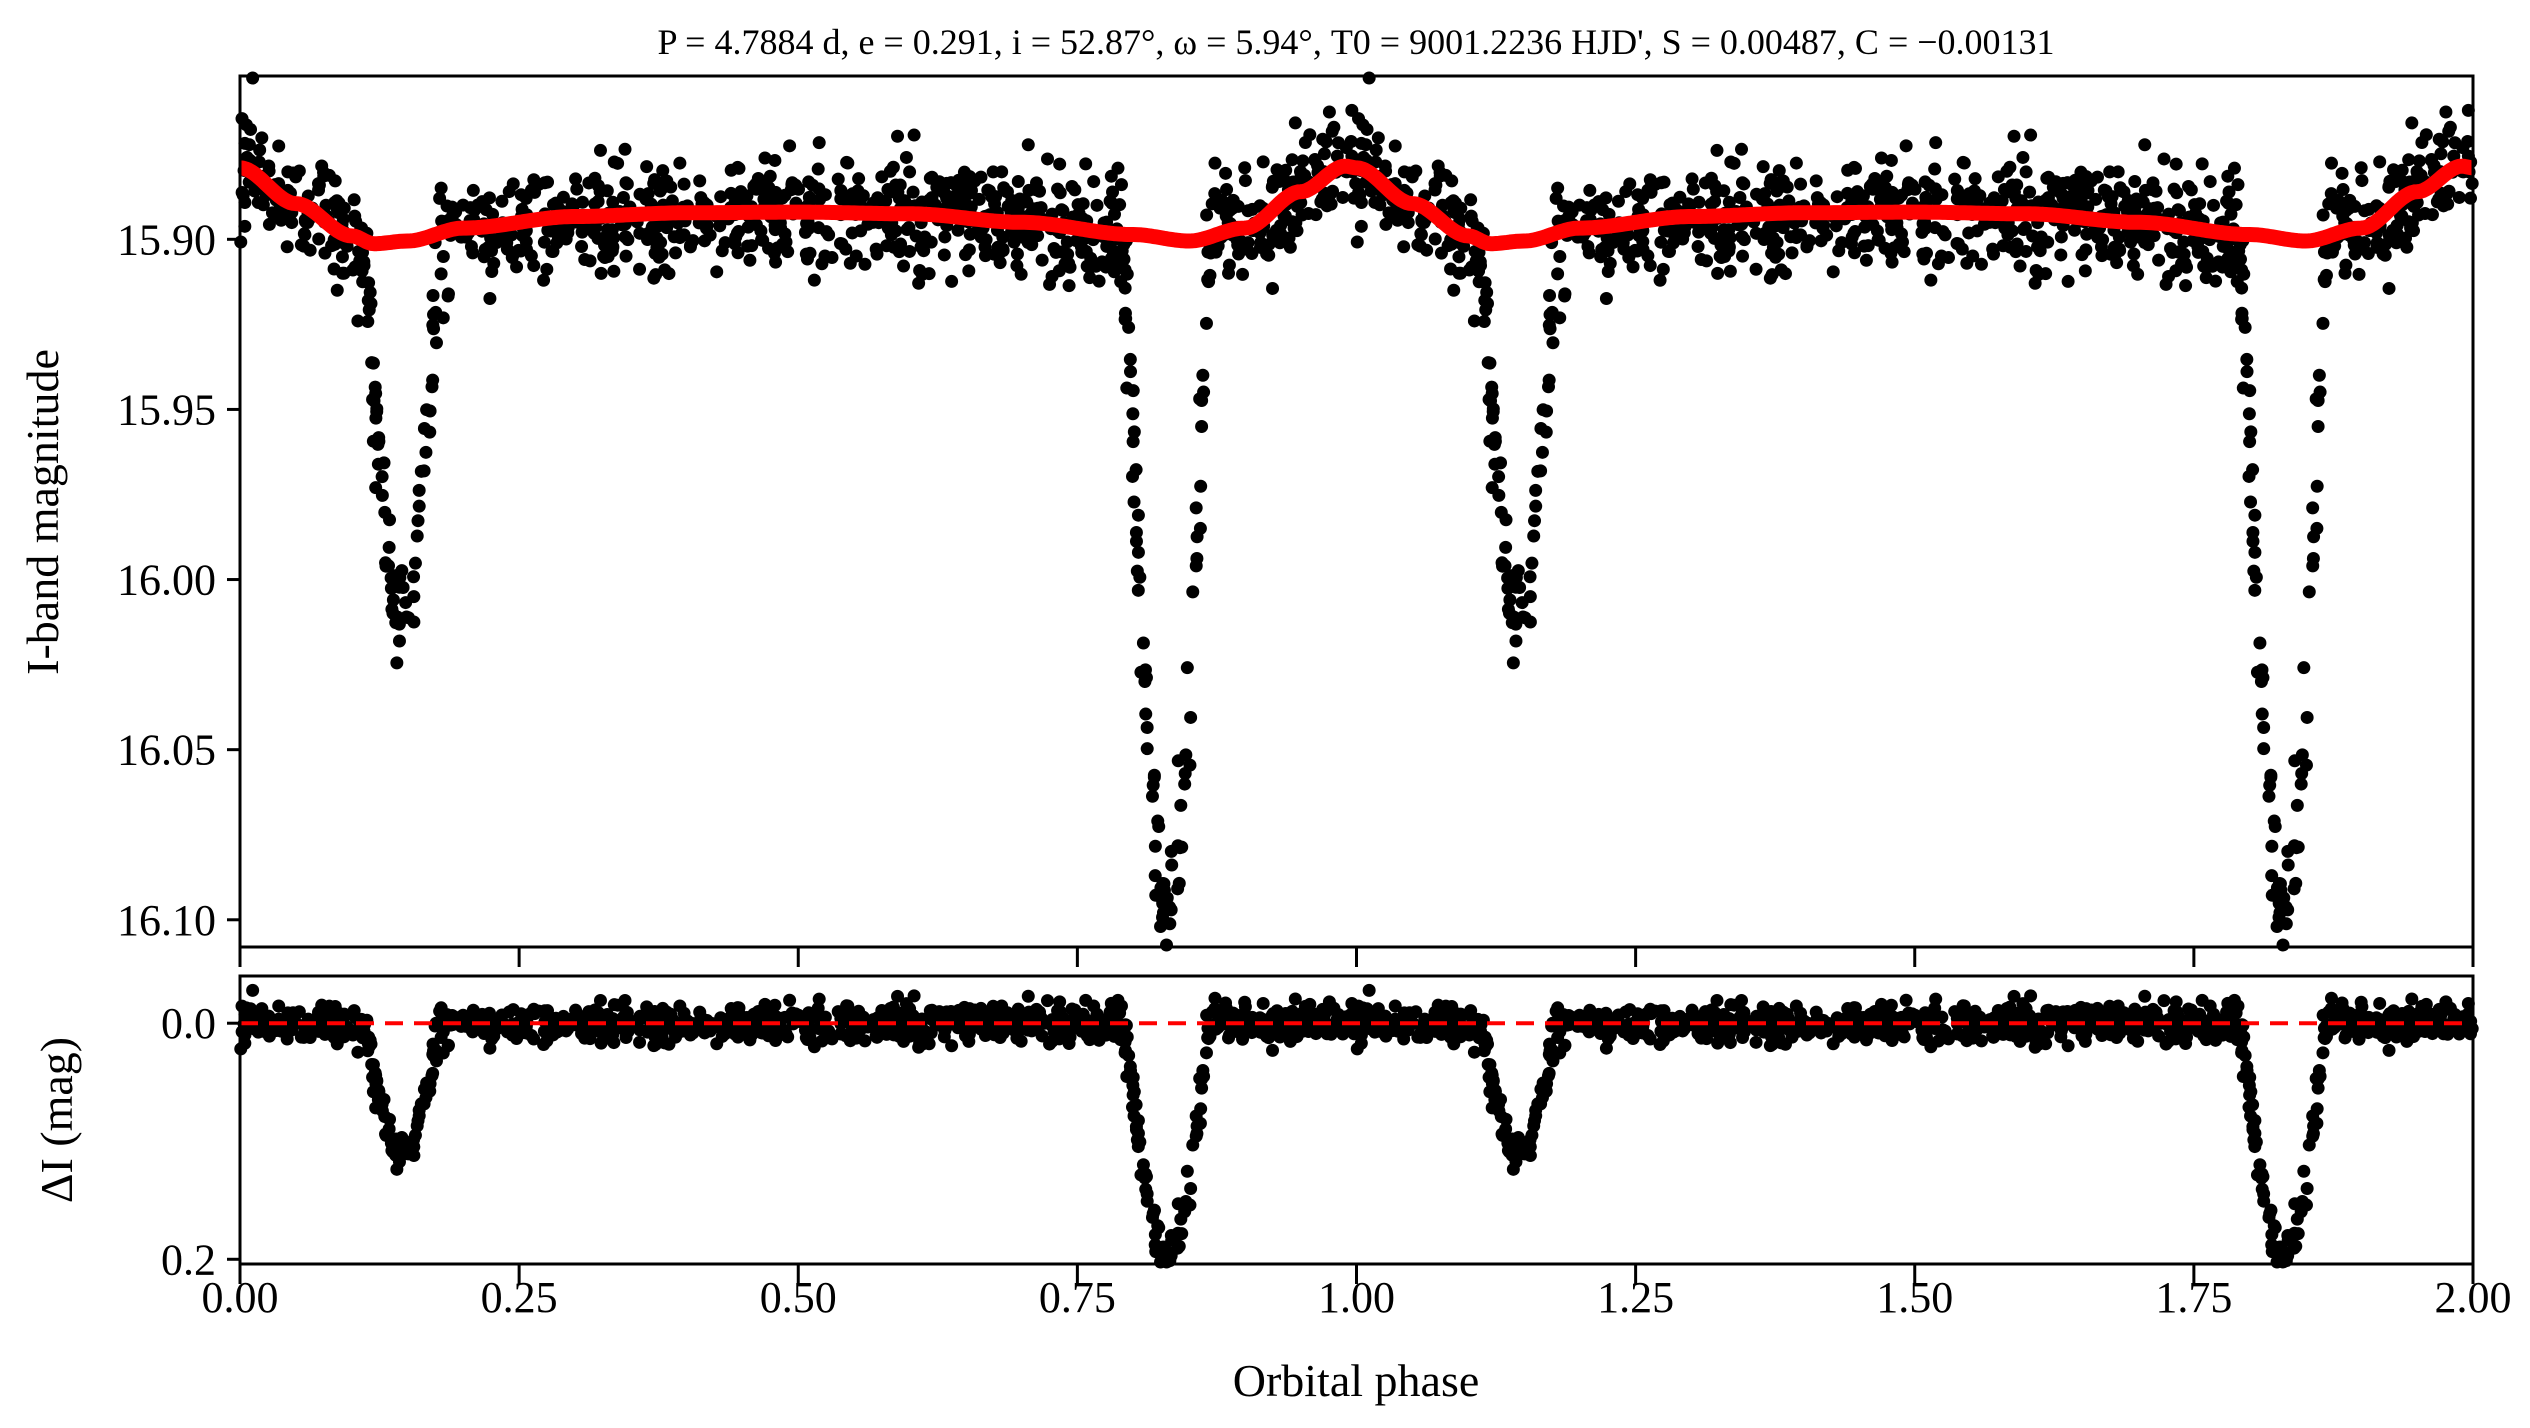 This screenshot has height=1428, width=2530. What do you see at coordinates (240, 1297) in the screenshot?
I see `x-tick-label: 0.00` at bounding box center [240, 1297].